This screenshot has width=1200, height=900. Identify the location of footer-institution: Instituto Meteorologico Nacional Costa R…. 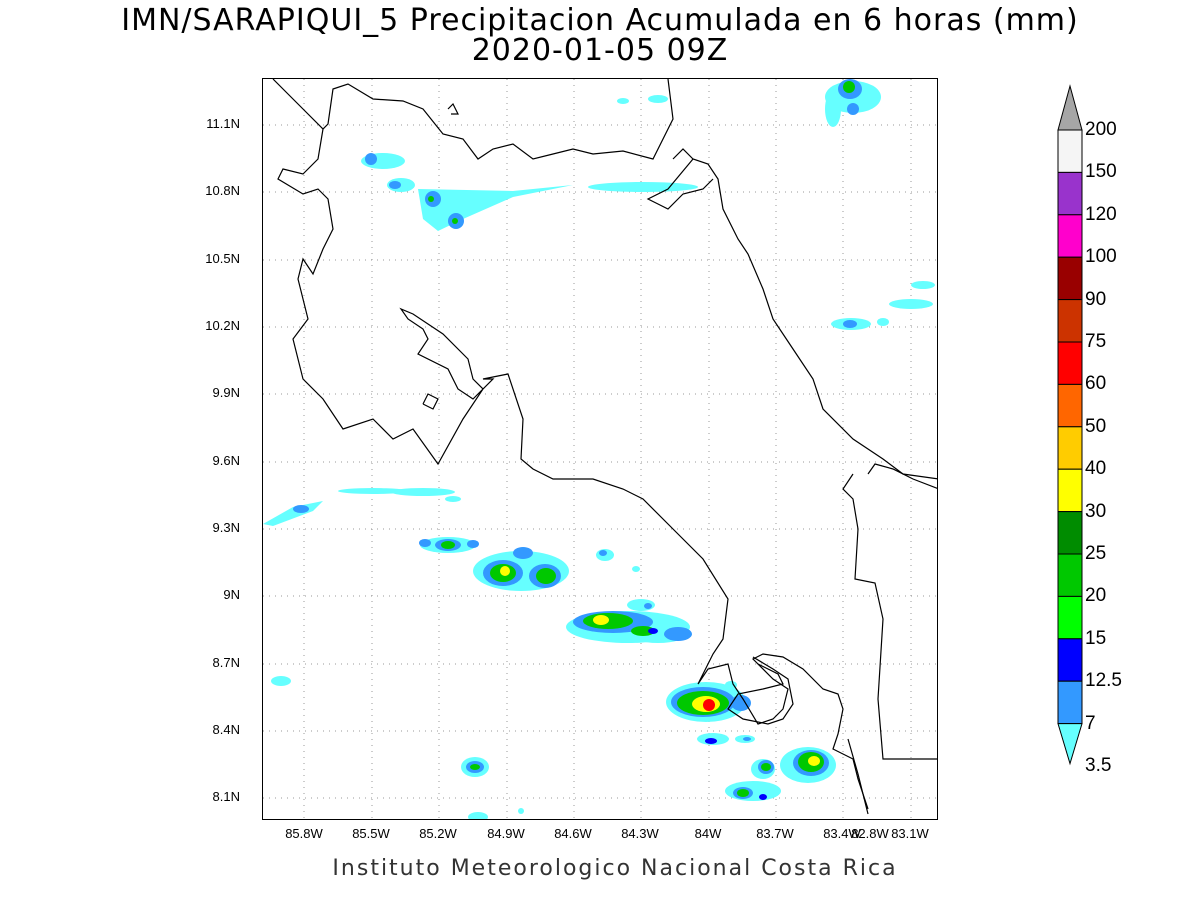
(615, 868).